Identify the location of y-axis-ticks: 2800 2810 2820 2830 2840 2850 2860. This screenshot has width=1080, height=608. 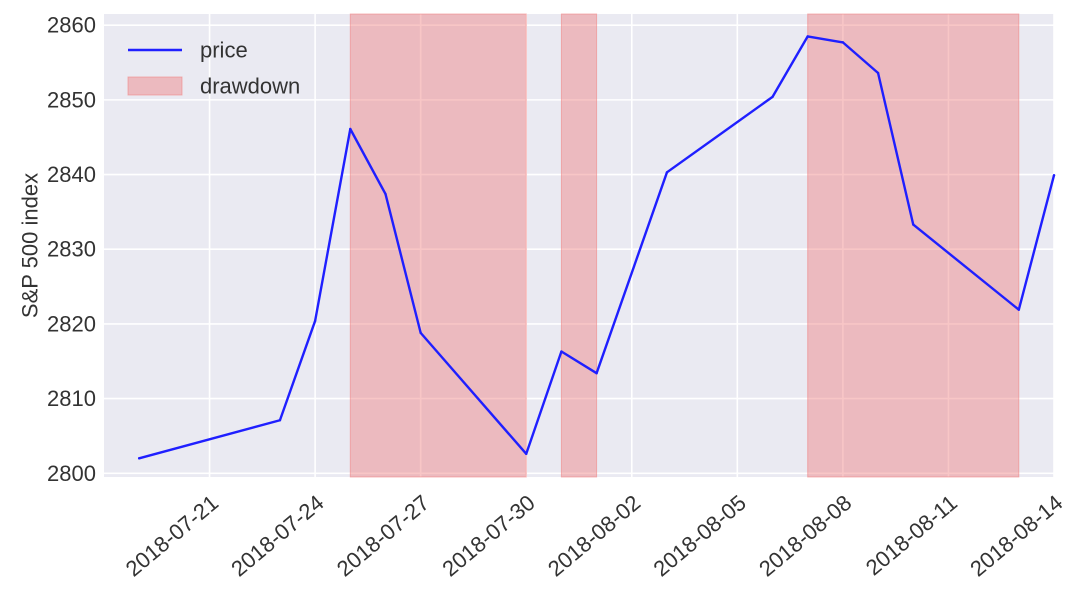
(71, 249).